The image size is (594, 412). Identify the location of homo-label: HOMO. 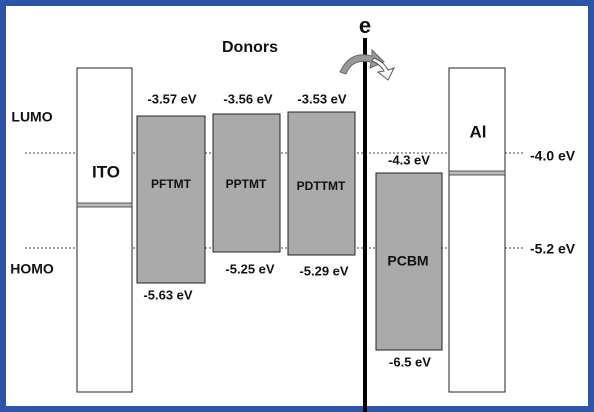
(32, 269).